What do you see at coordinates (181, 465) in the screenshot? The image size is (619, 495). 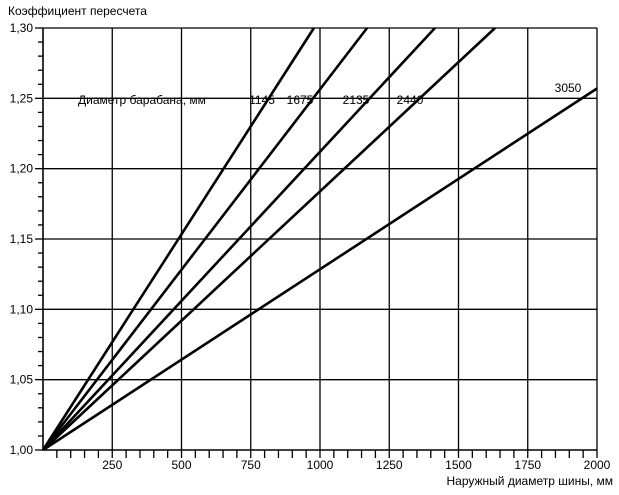 I see `x-tick-label: 500` at bounding box center [181, 465].